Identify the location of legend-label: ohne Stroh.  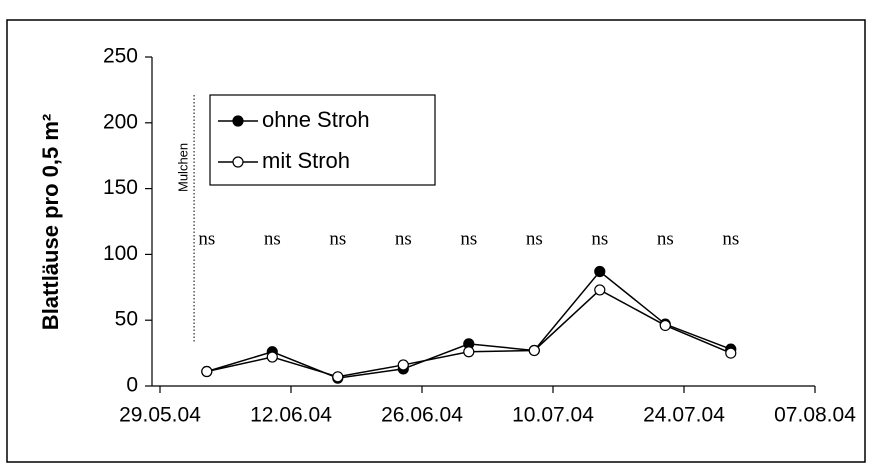
(316, 119).